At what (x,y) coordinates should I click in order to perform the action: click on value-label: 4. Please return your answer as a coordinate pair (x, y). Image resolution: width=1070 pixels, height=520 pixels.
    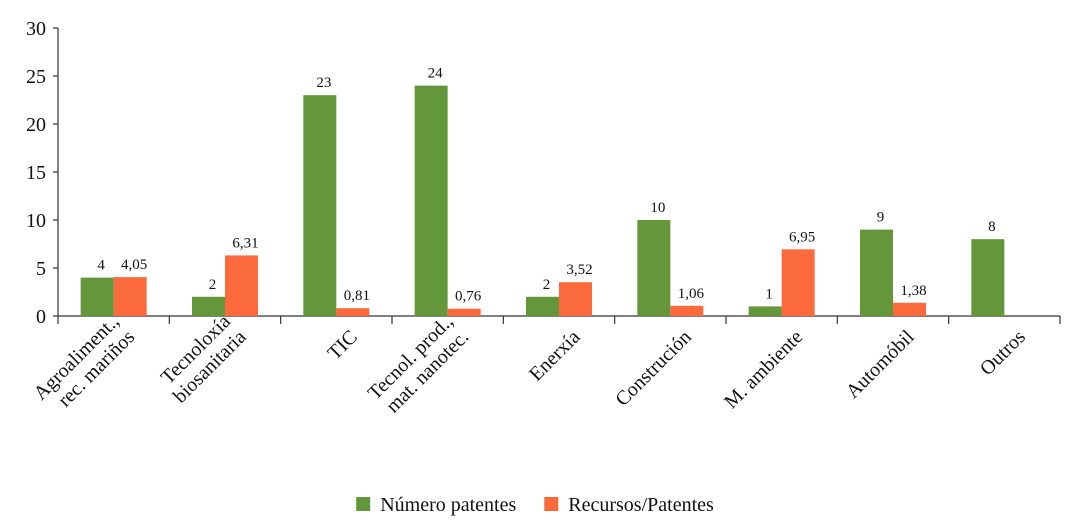
    Looking at the image, I should click on (101, 266).